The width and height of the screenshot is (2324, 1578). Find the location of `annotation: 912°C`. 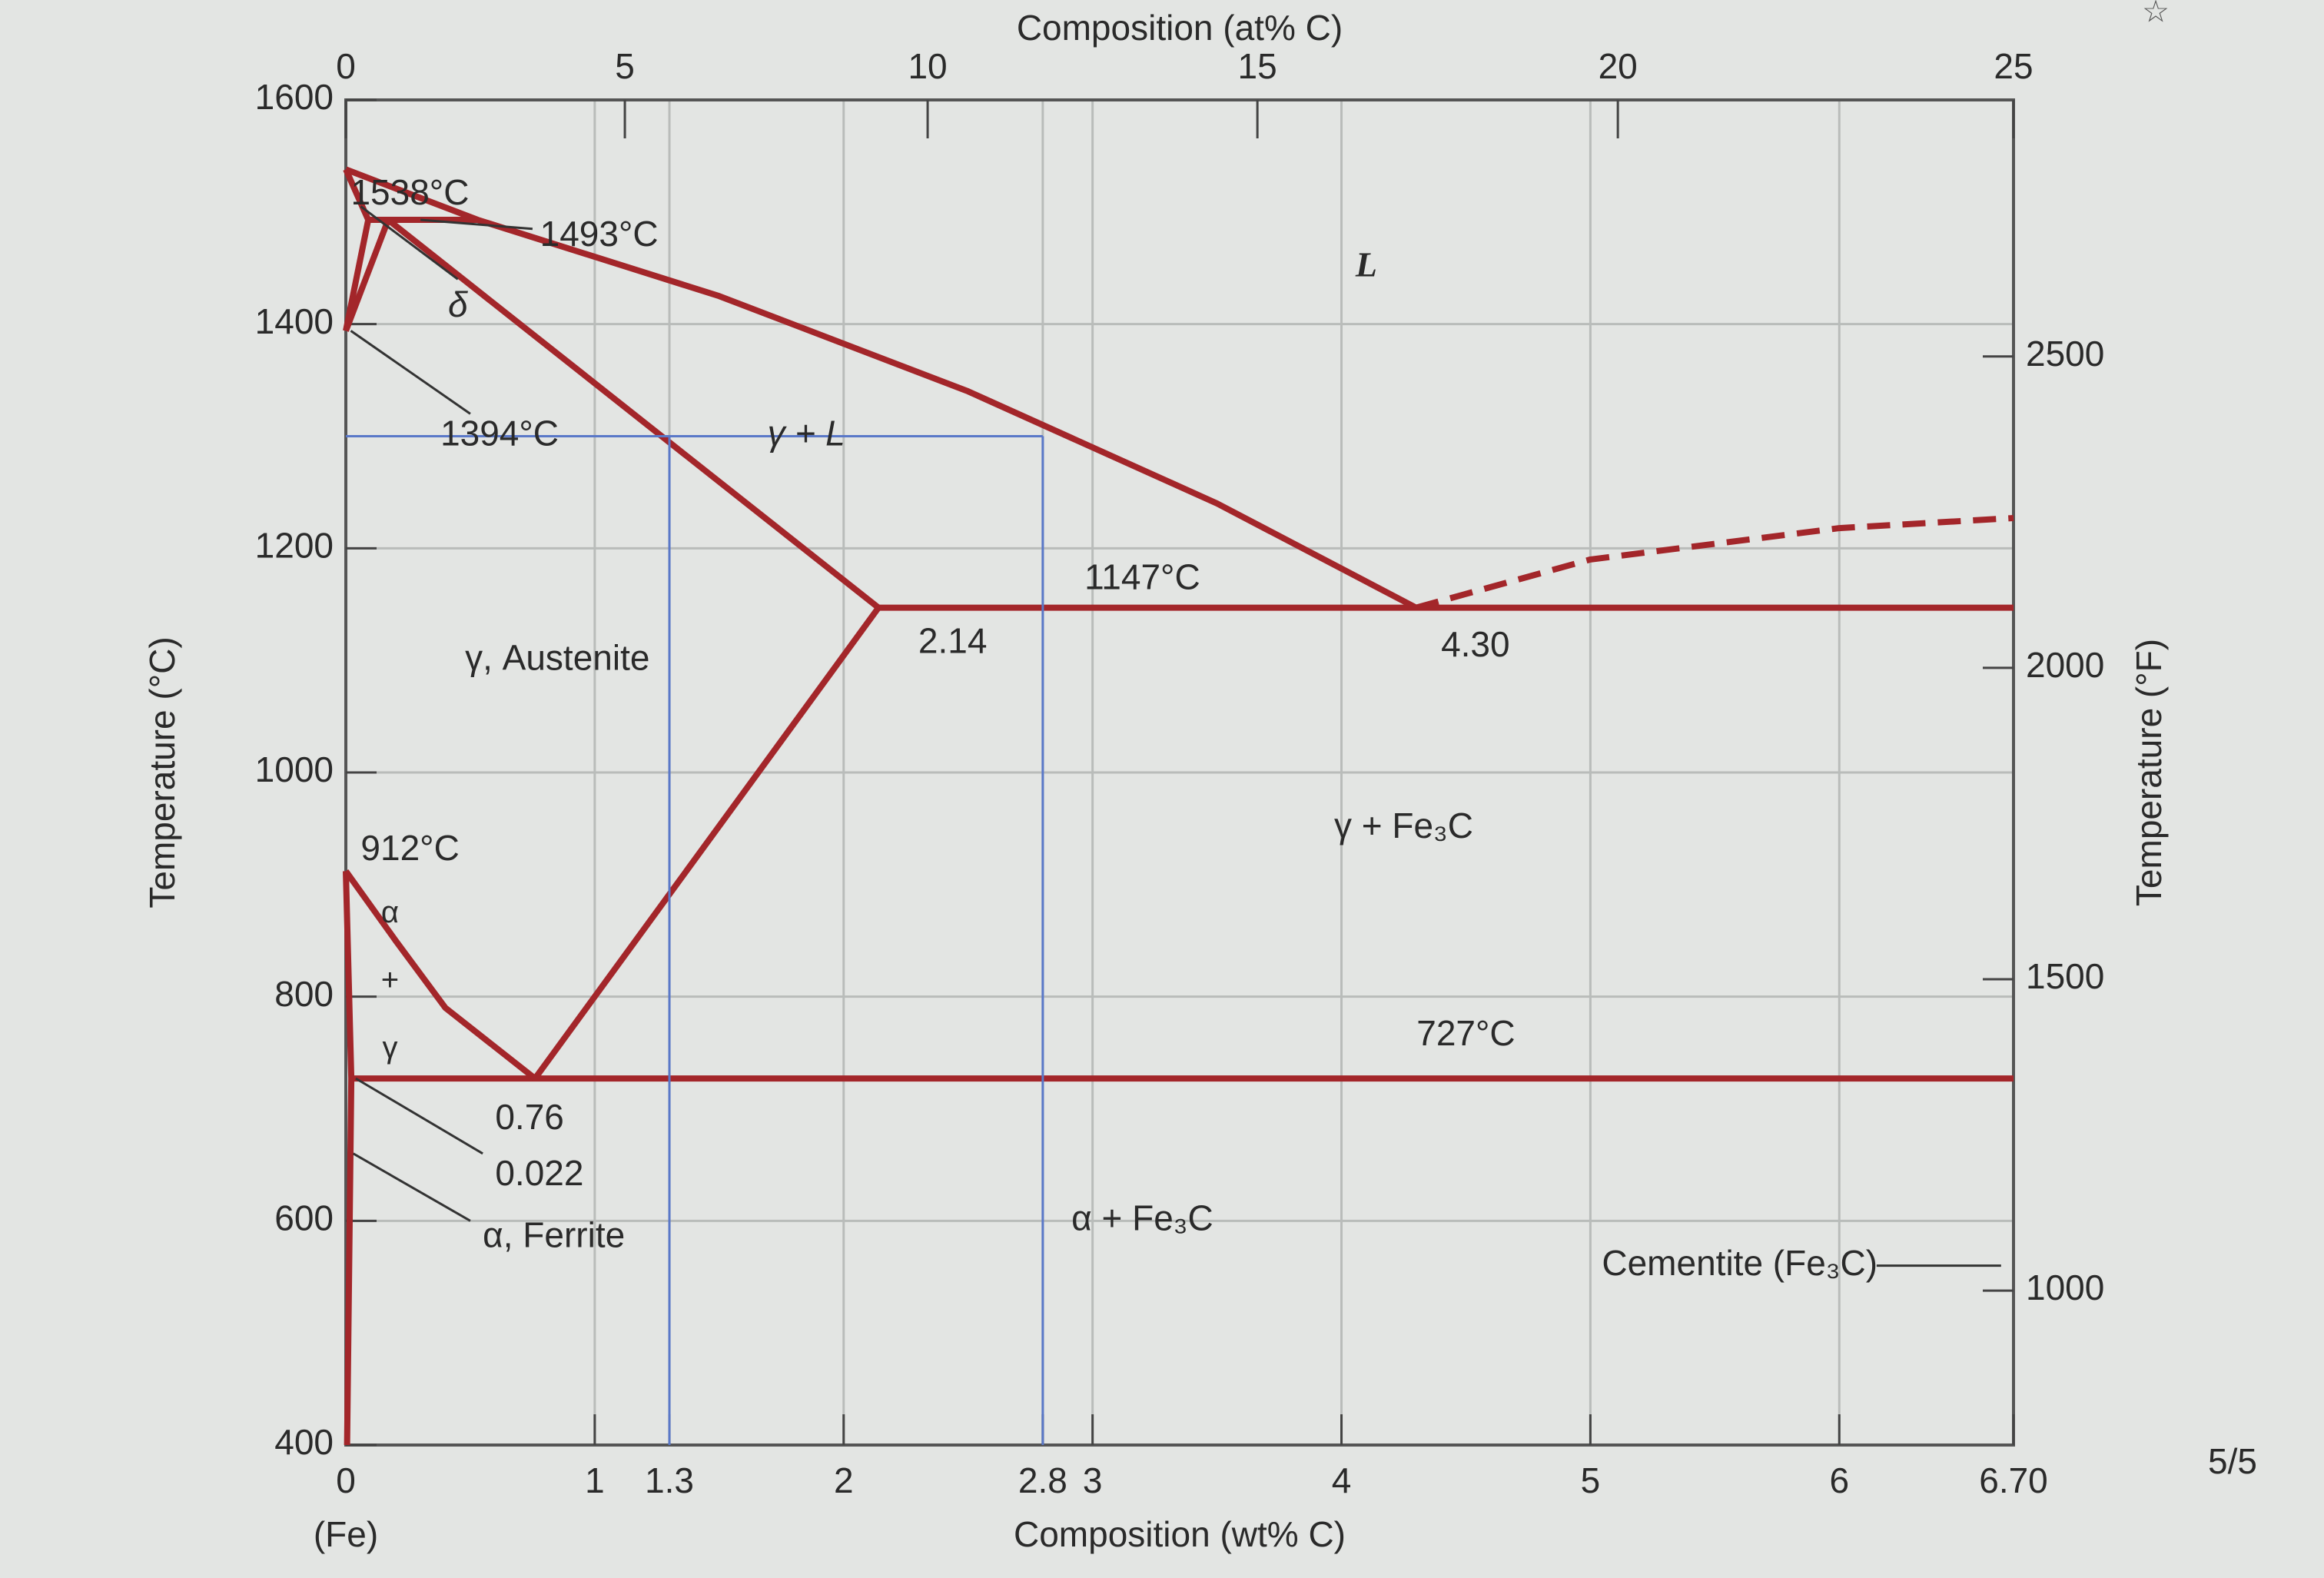

annotation: 912°C is located at coordinates (409, 848).